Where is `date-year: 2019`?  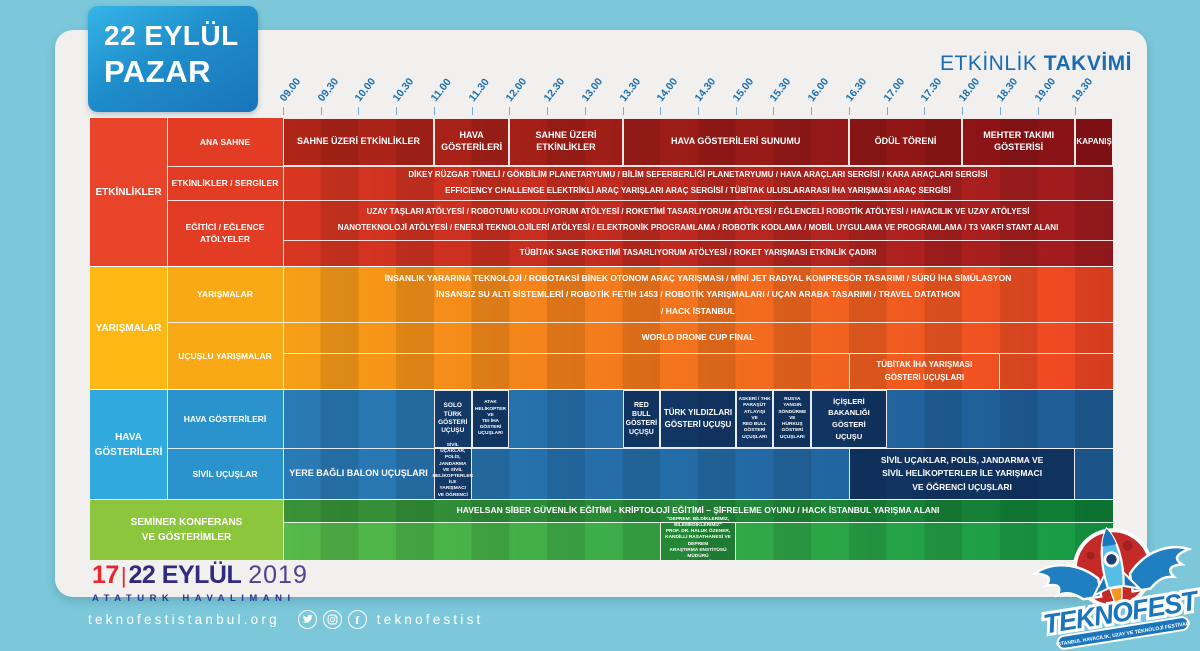
date-year: 2019 is located at coordinates (278, 575).